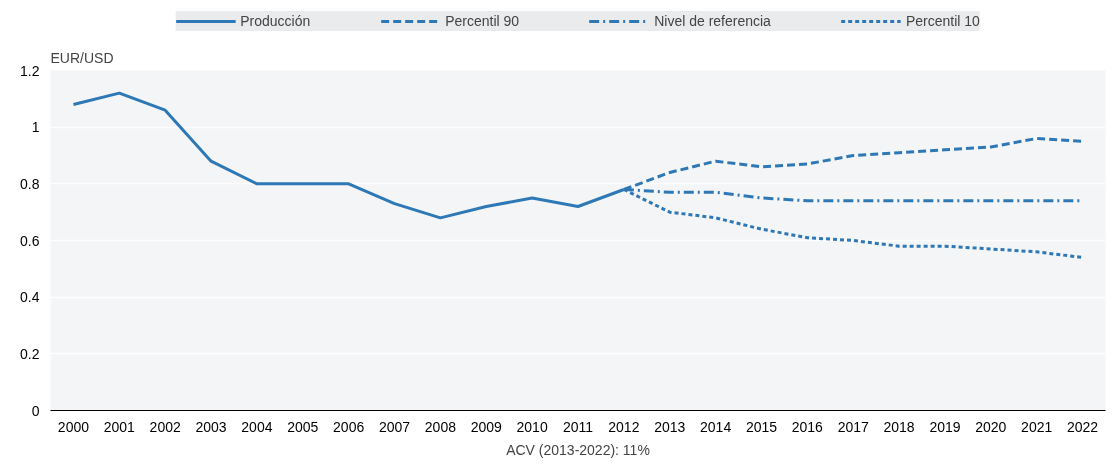 The width and height of the screenshot is (1120, 473). I want to click on y-tick-label: 0, so click(35, 410).